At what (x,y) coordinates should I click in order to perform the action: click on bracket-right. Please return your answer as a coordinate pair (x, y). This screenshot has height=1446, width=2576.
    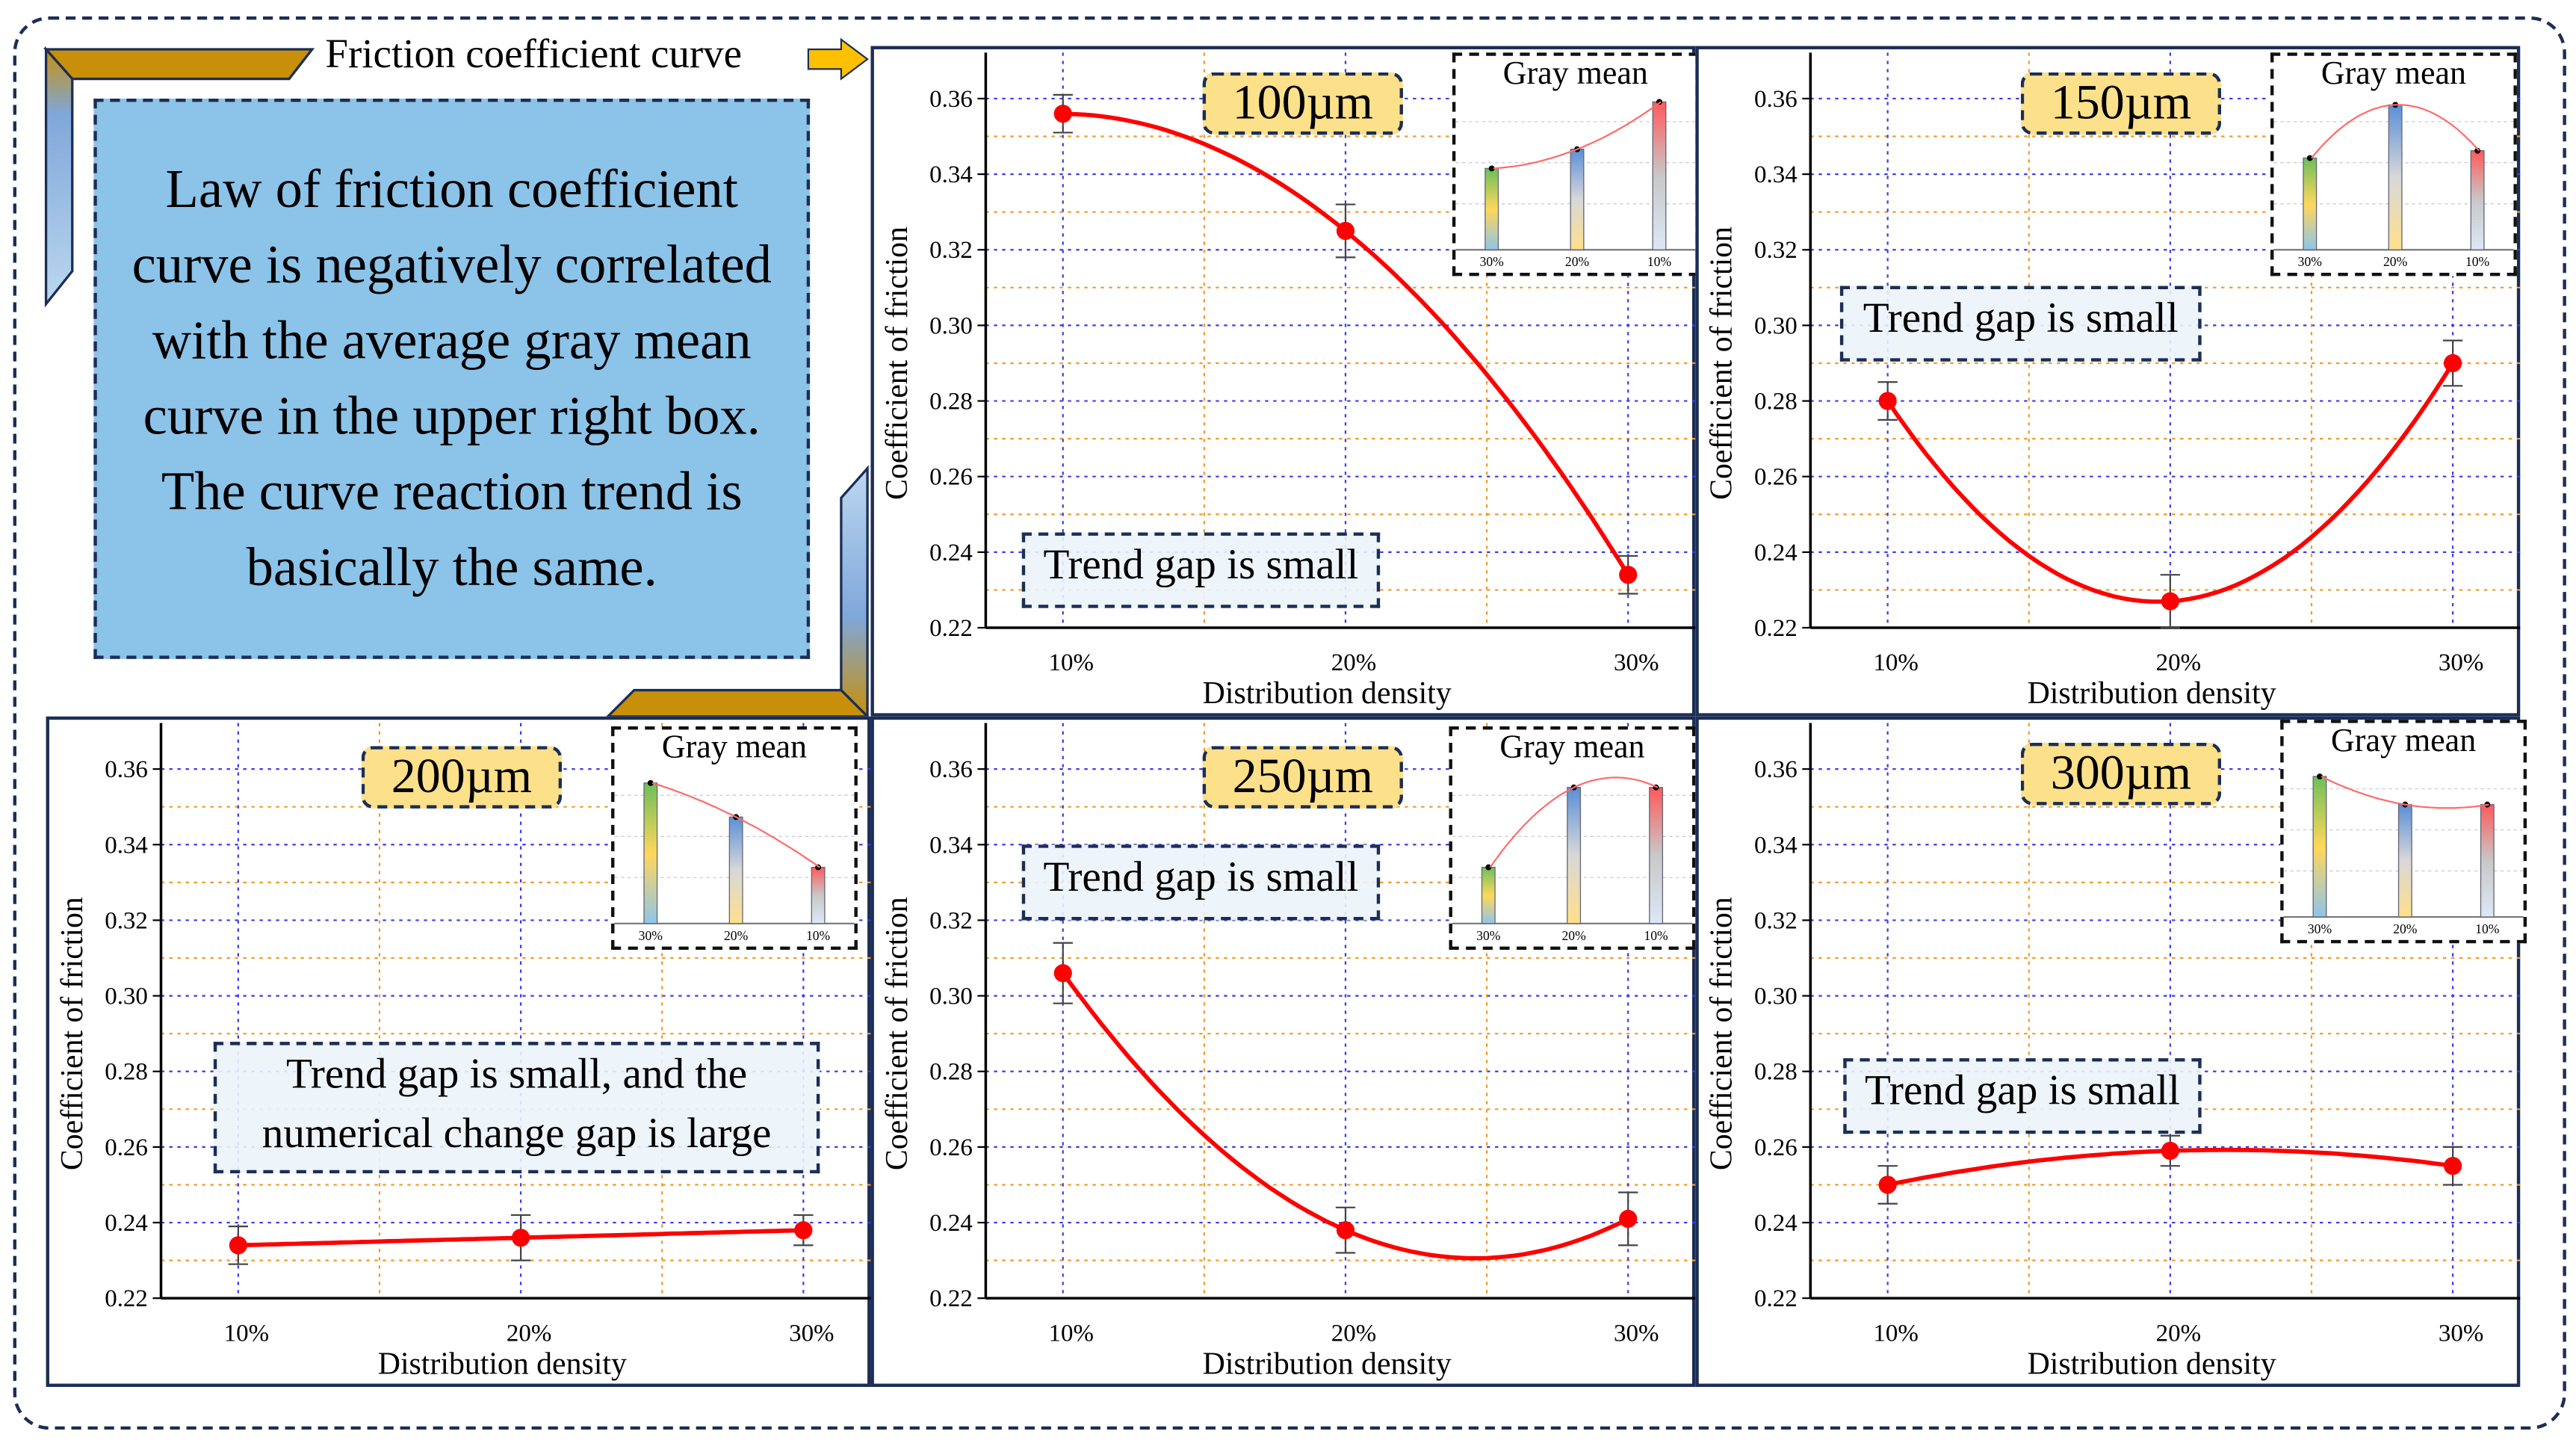
    Looking at the image, I should click on (854, 592).